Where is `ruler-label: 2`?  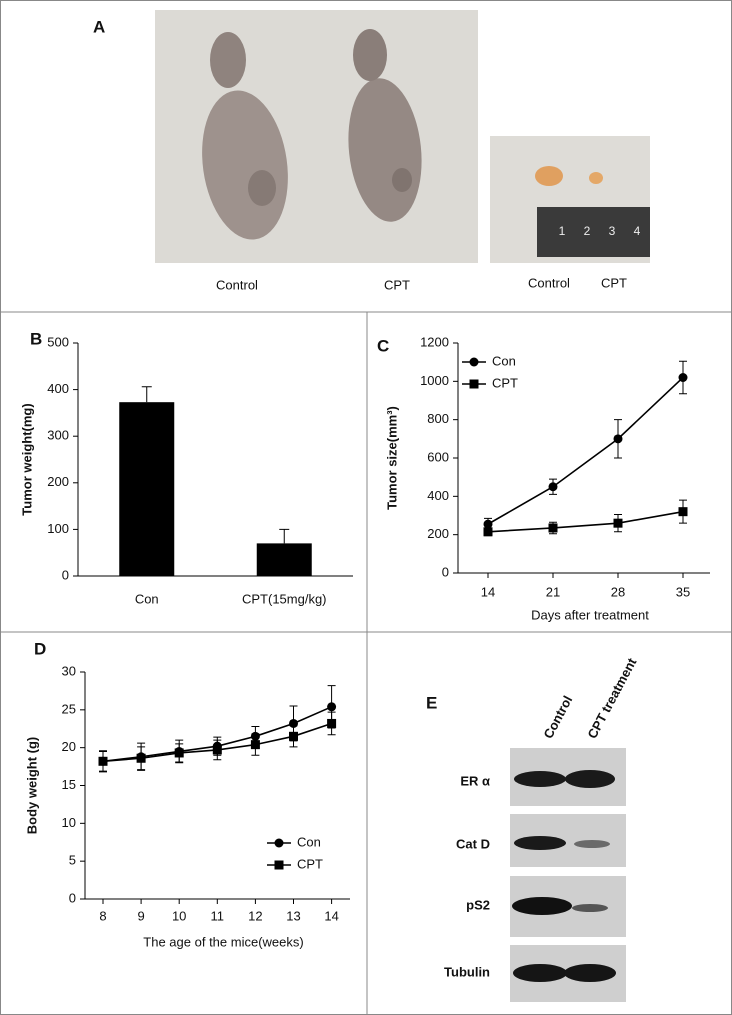
ruler-label: 2 is located at coordinates (587, 231).